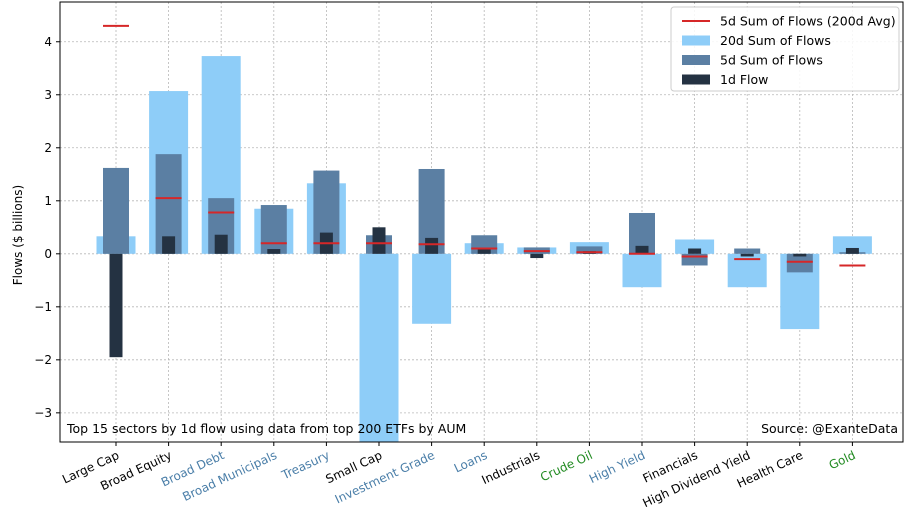 This screenshot has height=519, width=907. Describe the element at coordinates (617, 467) in the screenshot. I see `x-tick-label: High Yield` at that location.